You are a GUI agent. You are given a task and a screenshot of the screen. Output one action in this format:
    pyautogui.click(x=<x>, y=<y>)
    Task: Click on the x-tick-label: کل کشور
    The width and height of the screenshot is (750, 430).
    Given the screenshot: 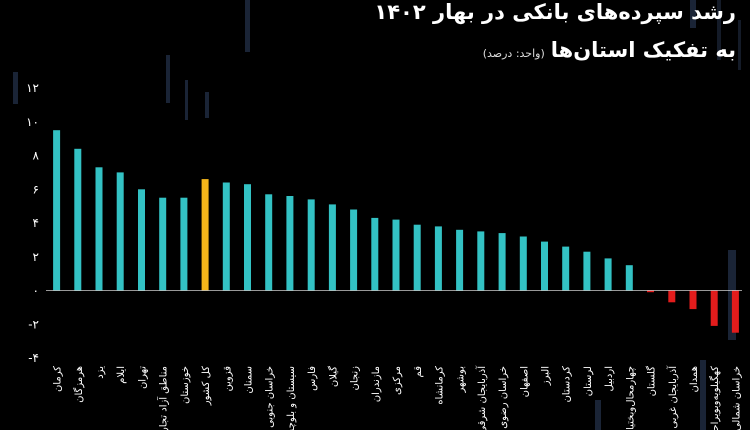 What is the action you would take?
    pyautogui.click(x=206, y=386)
    